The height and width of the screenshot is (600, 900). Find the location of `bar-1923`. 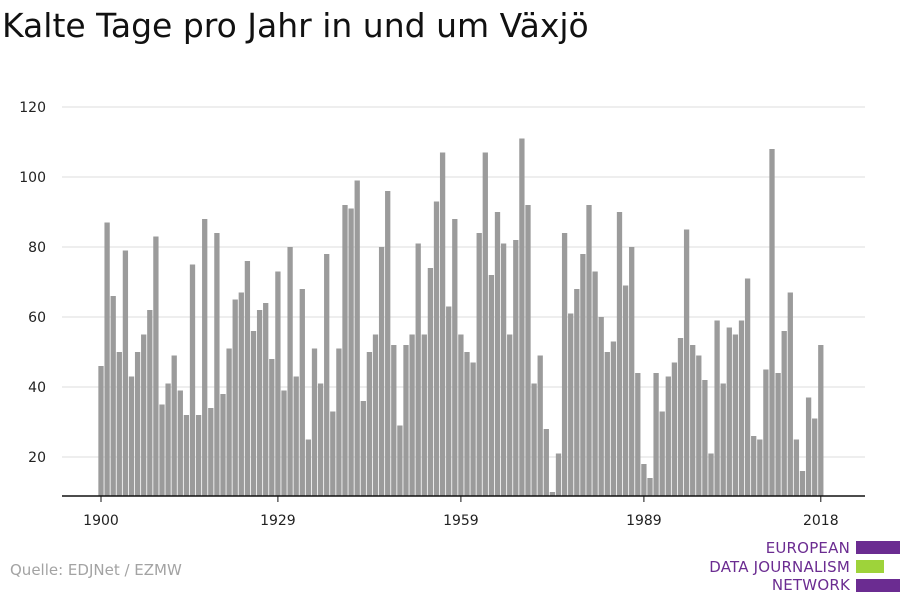

bar-1923 is located at coordinates (241, 394).